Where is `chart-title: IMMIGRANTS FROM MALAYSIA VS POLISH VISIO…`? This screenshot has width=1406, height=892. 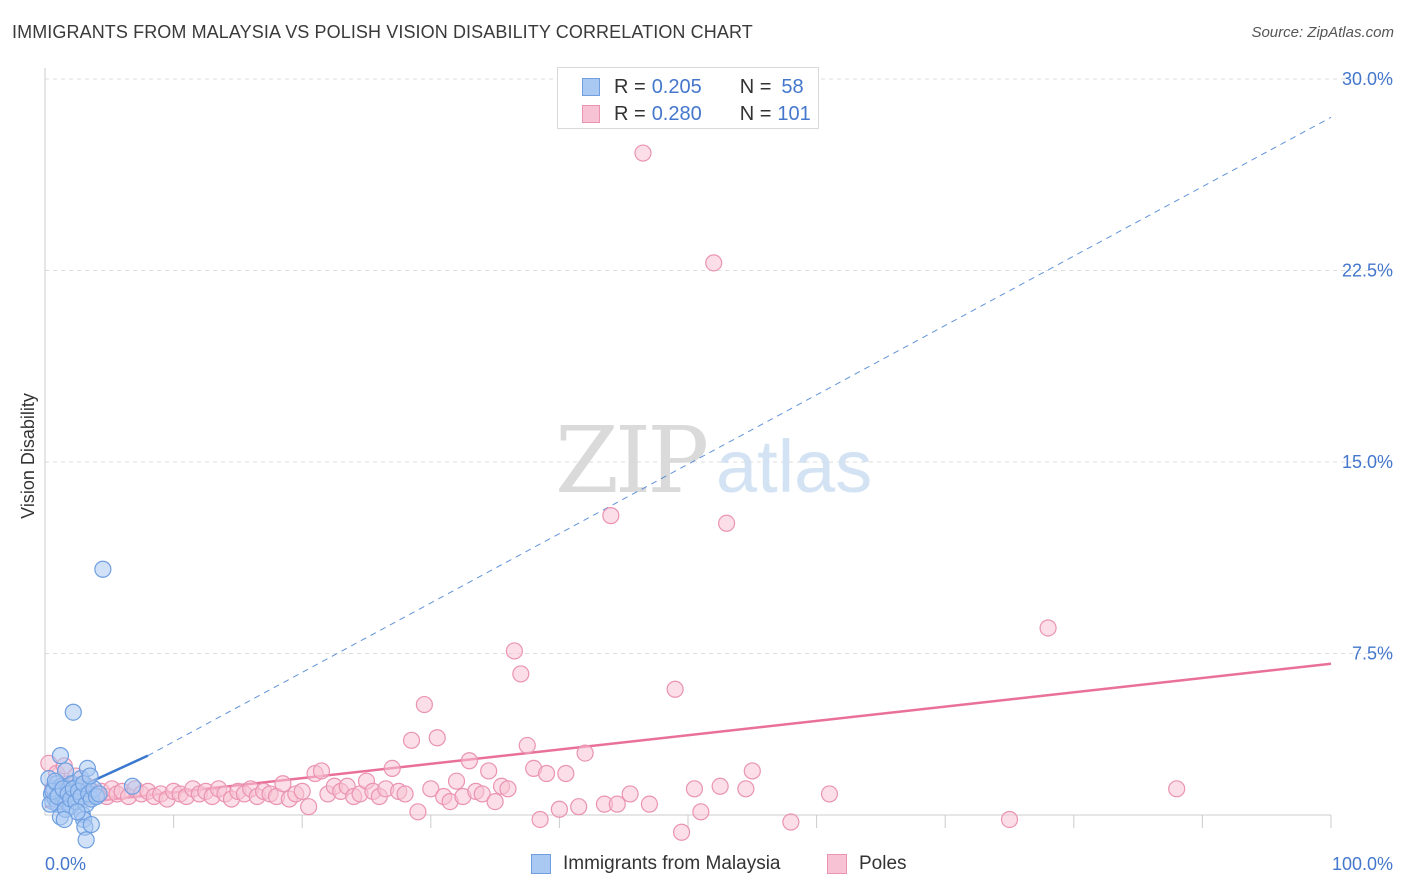 chart-title: IMMIGRANTS FROM MALAYSIA VS POLISH VISIO… is located at coordinates (382, 32).